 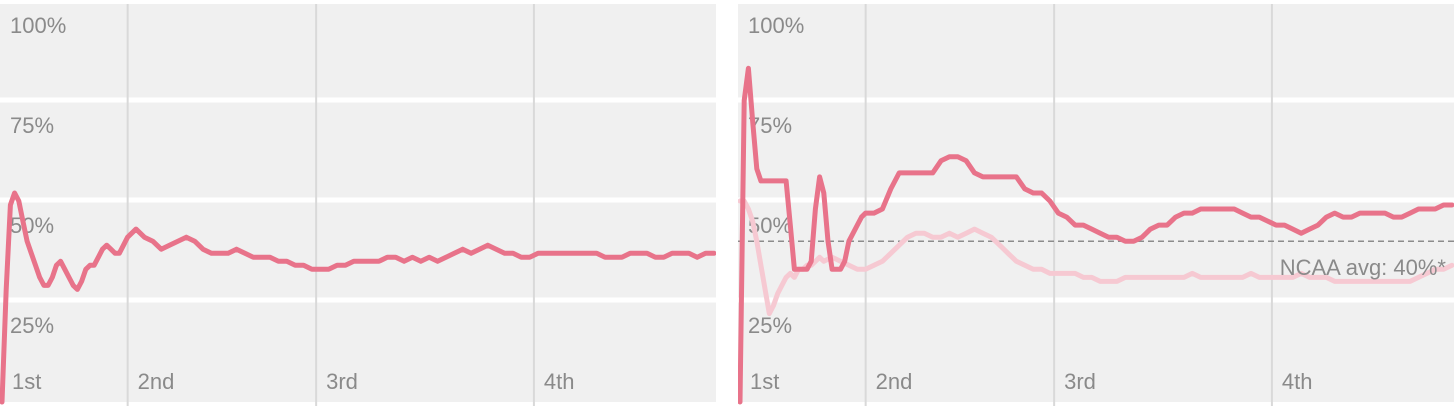 I want to click on y-tick-label: 75%, so click(x=32, y=125).